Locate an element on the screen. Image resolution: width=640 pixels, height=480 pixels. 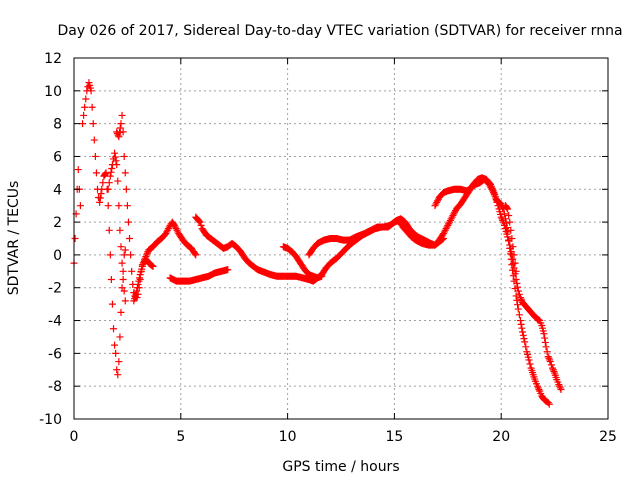
y-tick-label: -2 is located at coordinates (55, 289).